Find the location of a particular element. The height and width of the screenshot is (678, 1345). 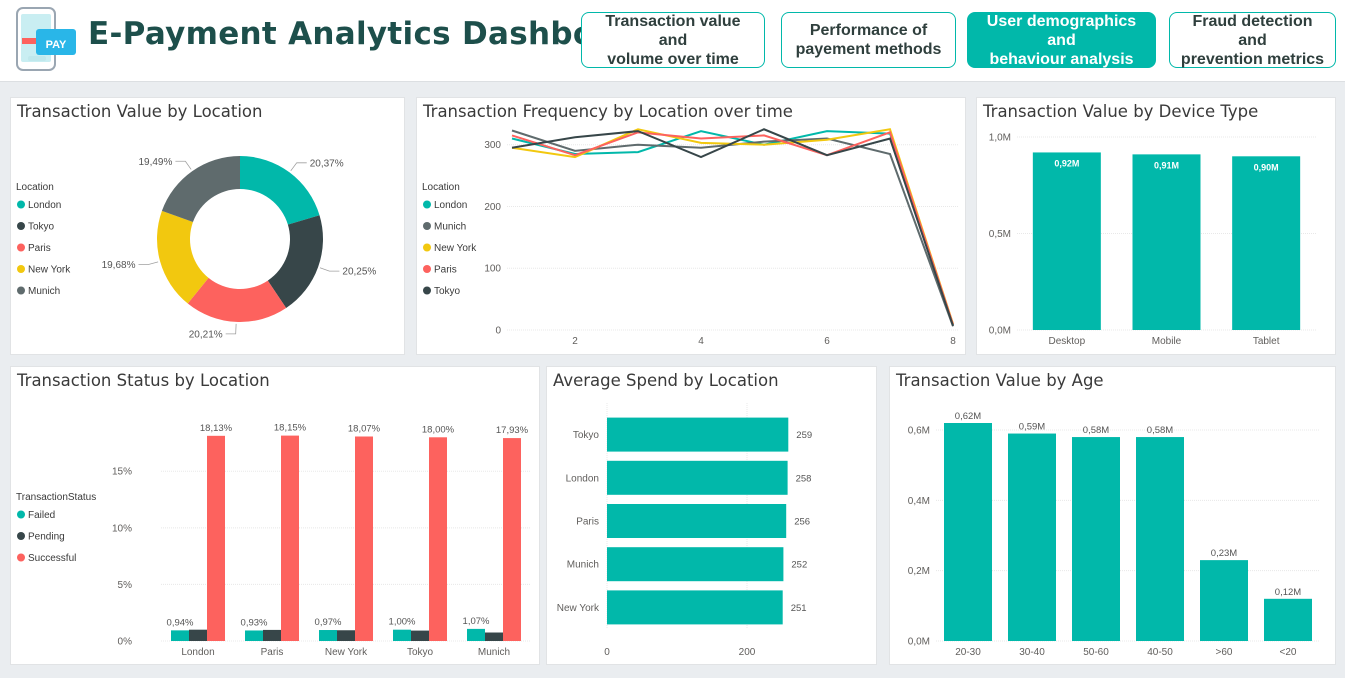

legend-item: Pending is located at coordinates (46, 537).